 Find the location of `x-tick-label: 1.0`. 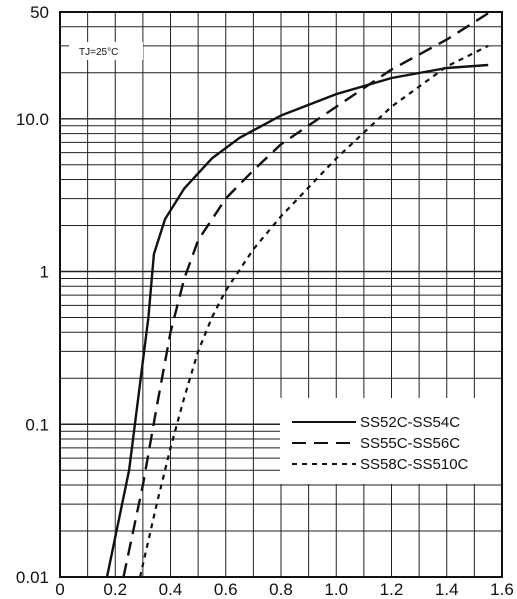

x-tick-label: 1.0 is located at coordinates (336, 589).